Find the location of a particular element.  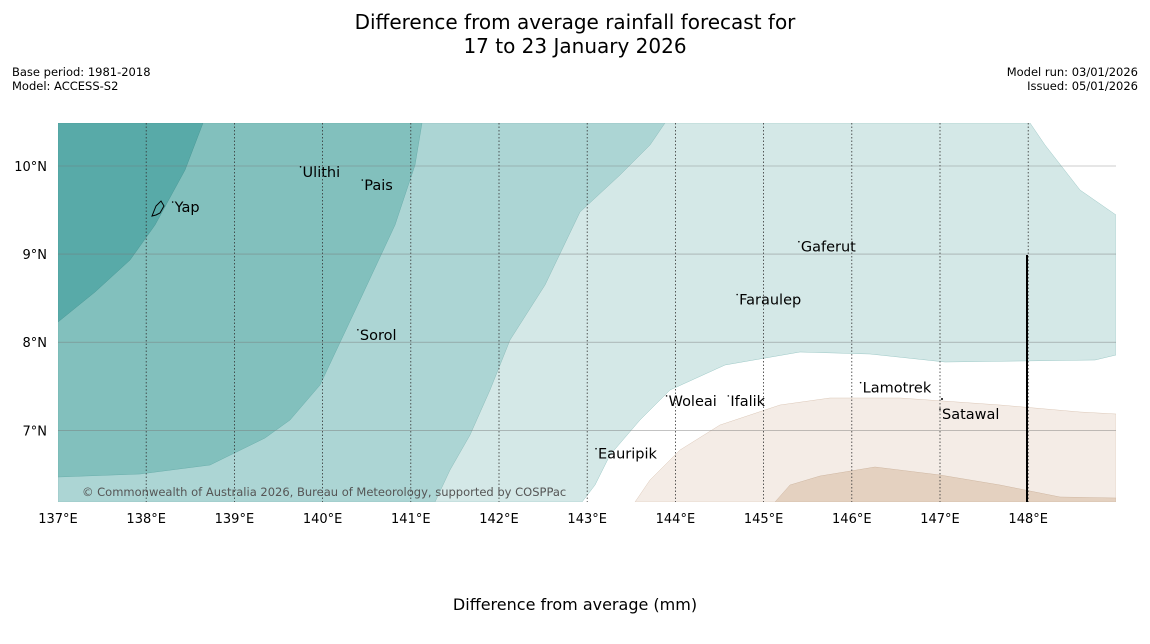

contour-minus5-to-minus10 is located at coordinates (945, 484).